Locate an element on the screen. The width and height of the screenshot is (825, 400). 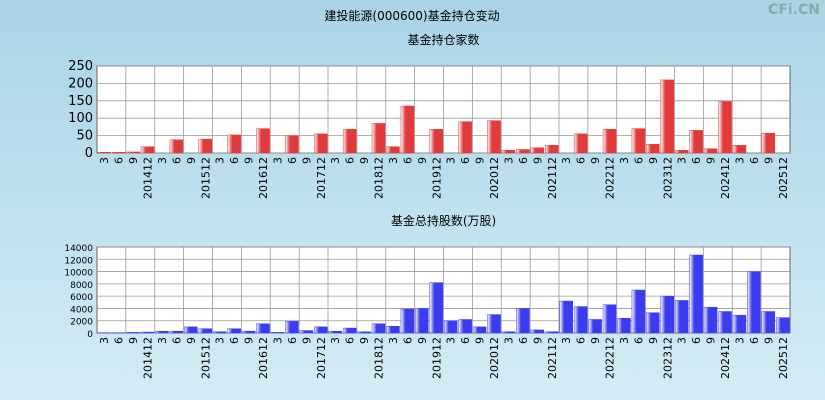
x-tick-label: 201712 is located at coordinates (321, 358).